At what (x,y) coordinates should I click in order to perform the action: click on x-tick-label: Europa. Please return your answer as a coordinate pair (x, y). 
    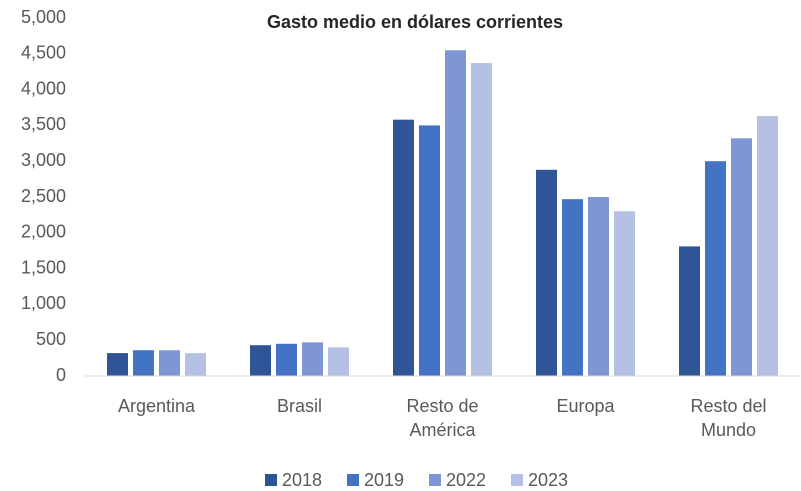
    Looking at the image, I should click on (585, 406).